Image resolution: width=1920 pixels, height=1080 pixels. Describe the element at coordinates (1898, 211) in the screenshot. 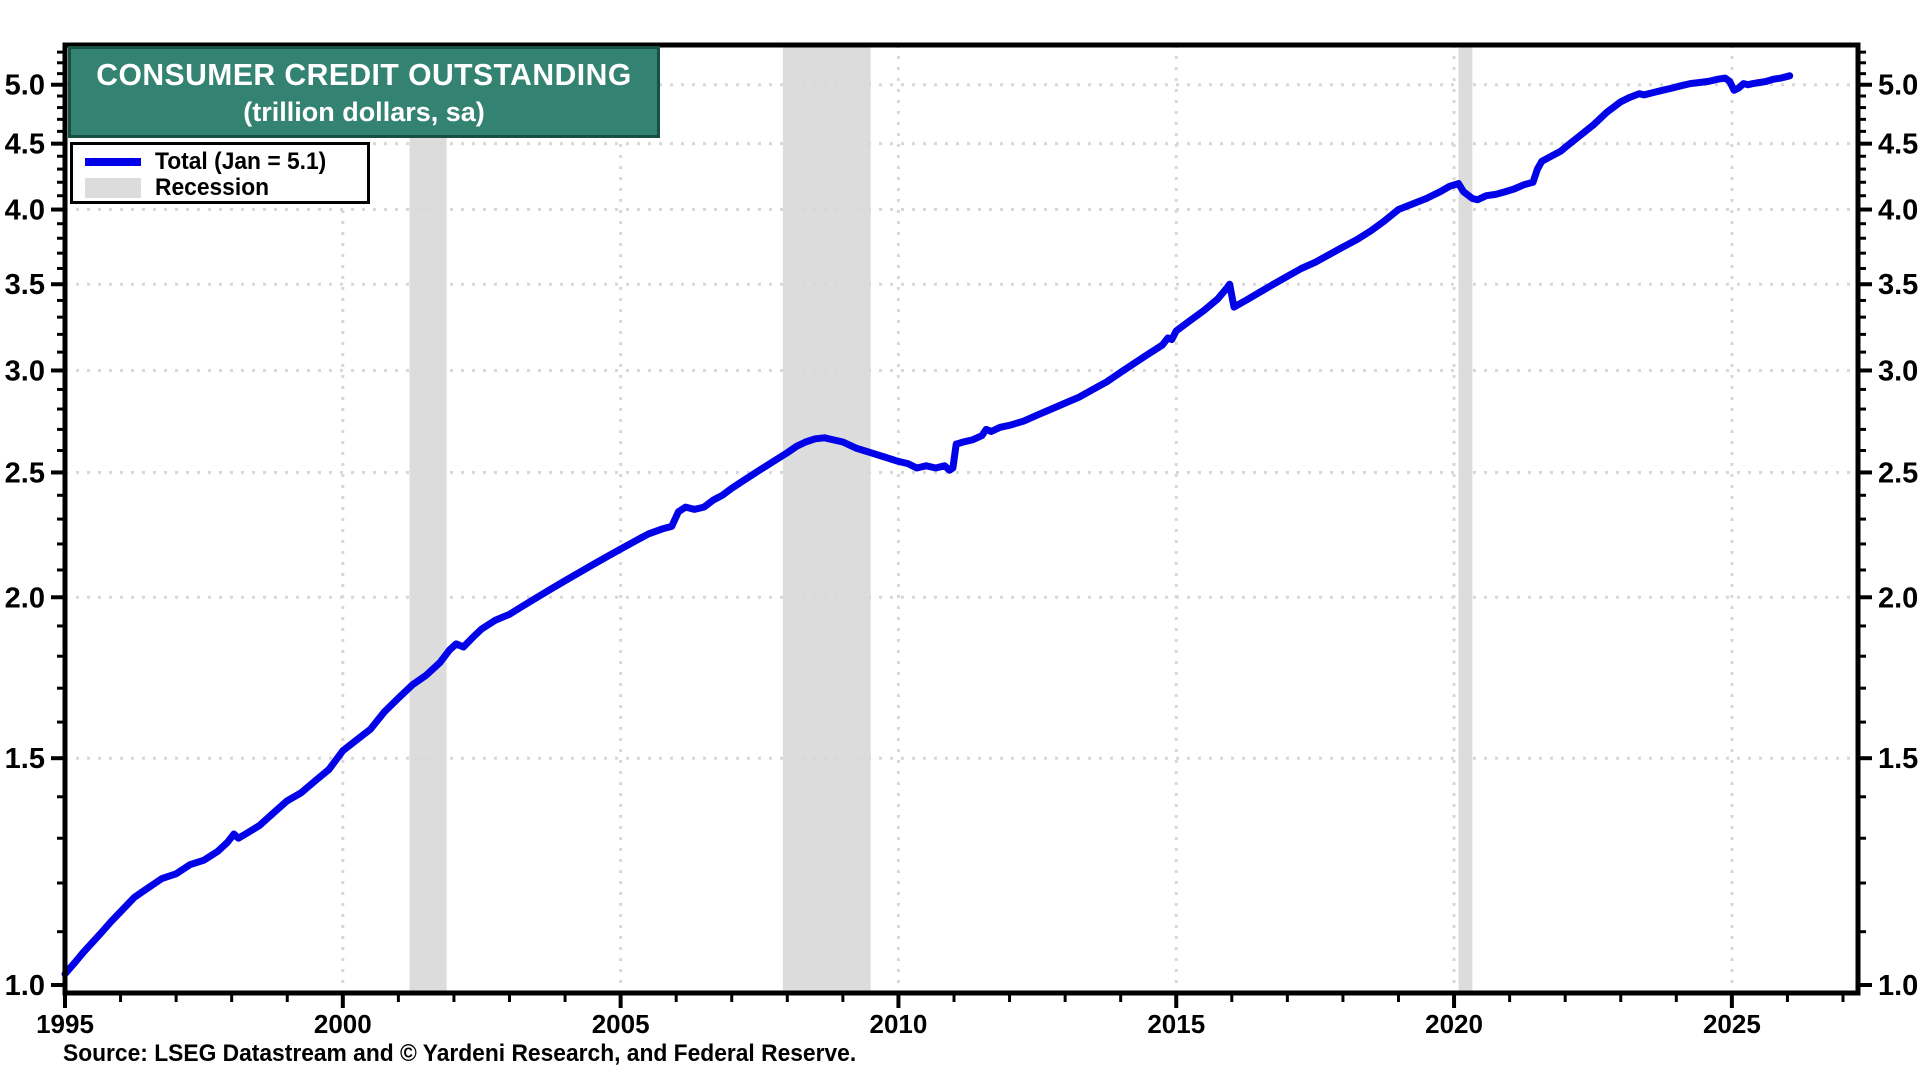

I see `y-axis-label-right: 4.0` at that location.